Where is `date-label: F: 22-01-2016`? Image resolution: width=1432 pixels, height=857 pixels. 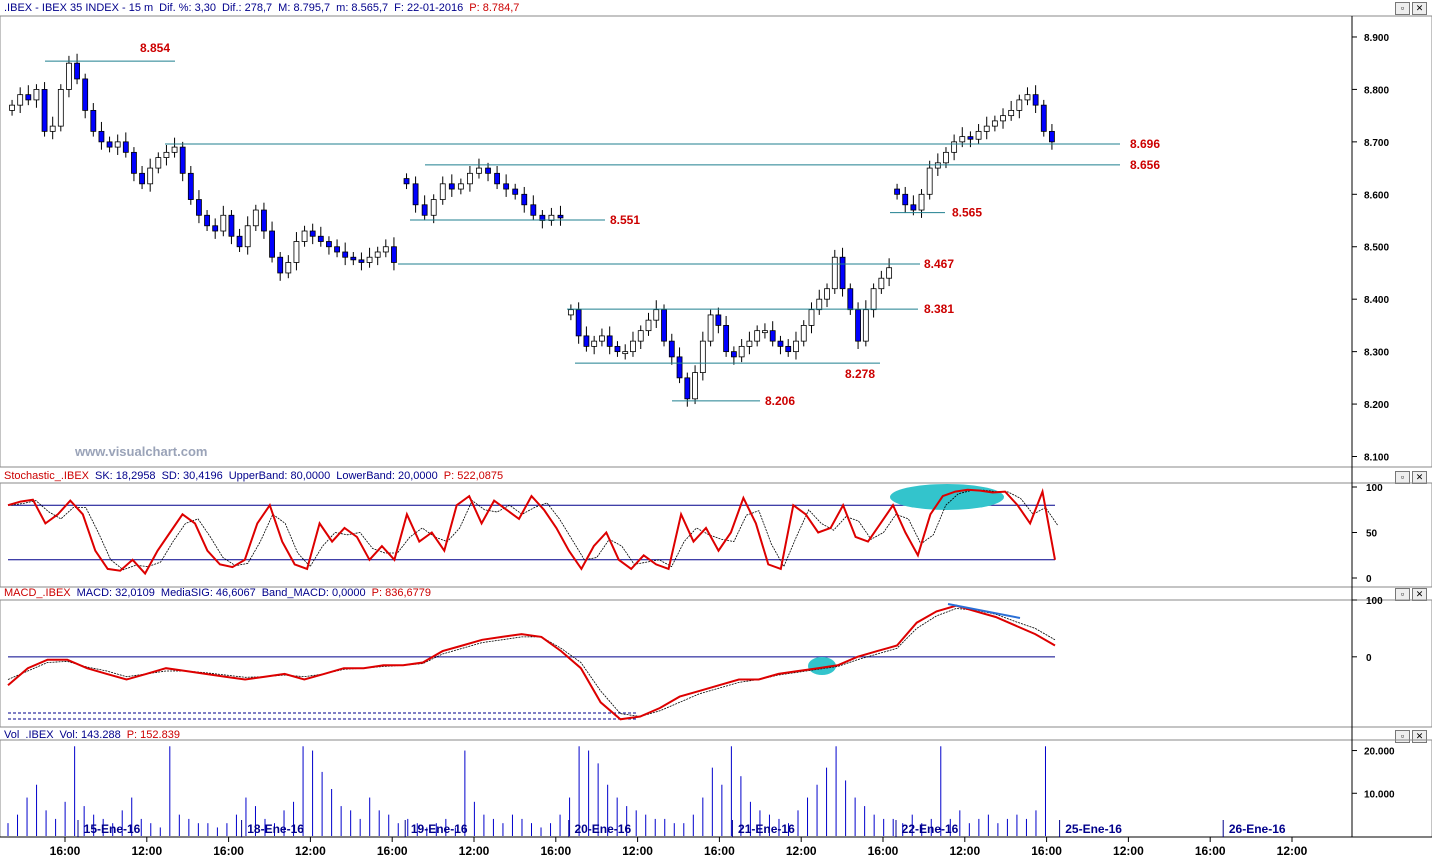
date-label: F: 22-01-2016 is located at coordinates (429, 8).